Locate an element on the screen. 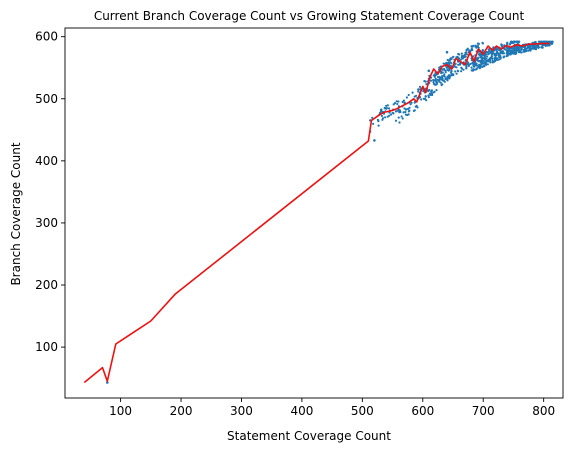 This screenshot has width=573, height=452. y-tick-label: 200 is located at coordinates (46, 285).